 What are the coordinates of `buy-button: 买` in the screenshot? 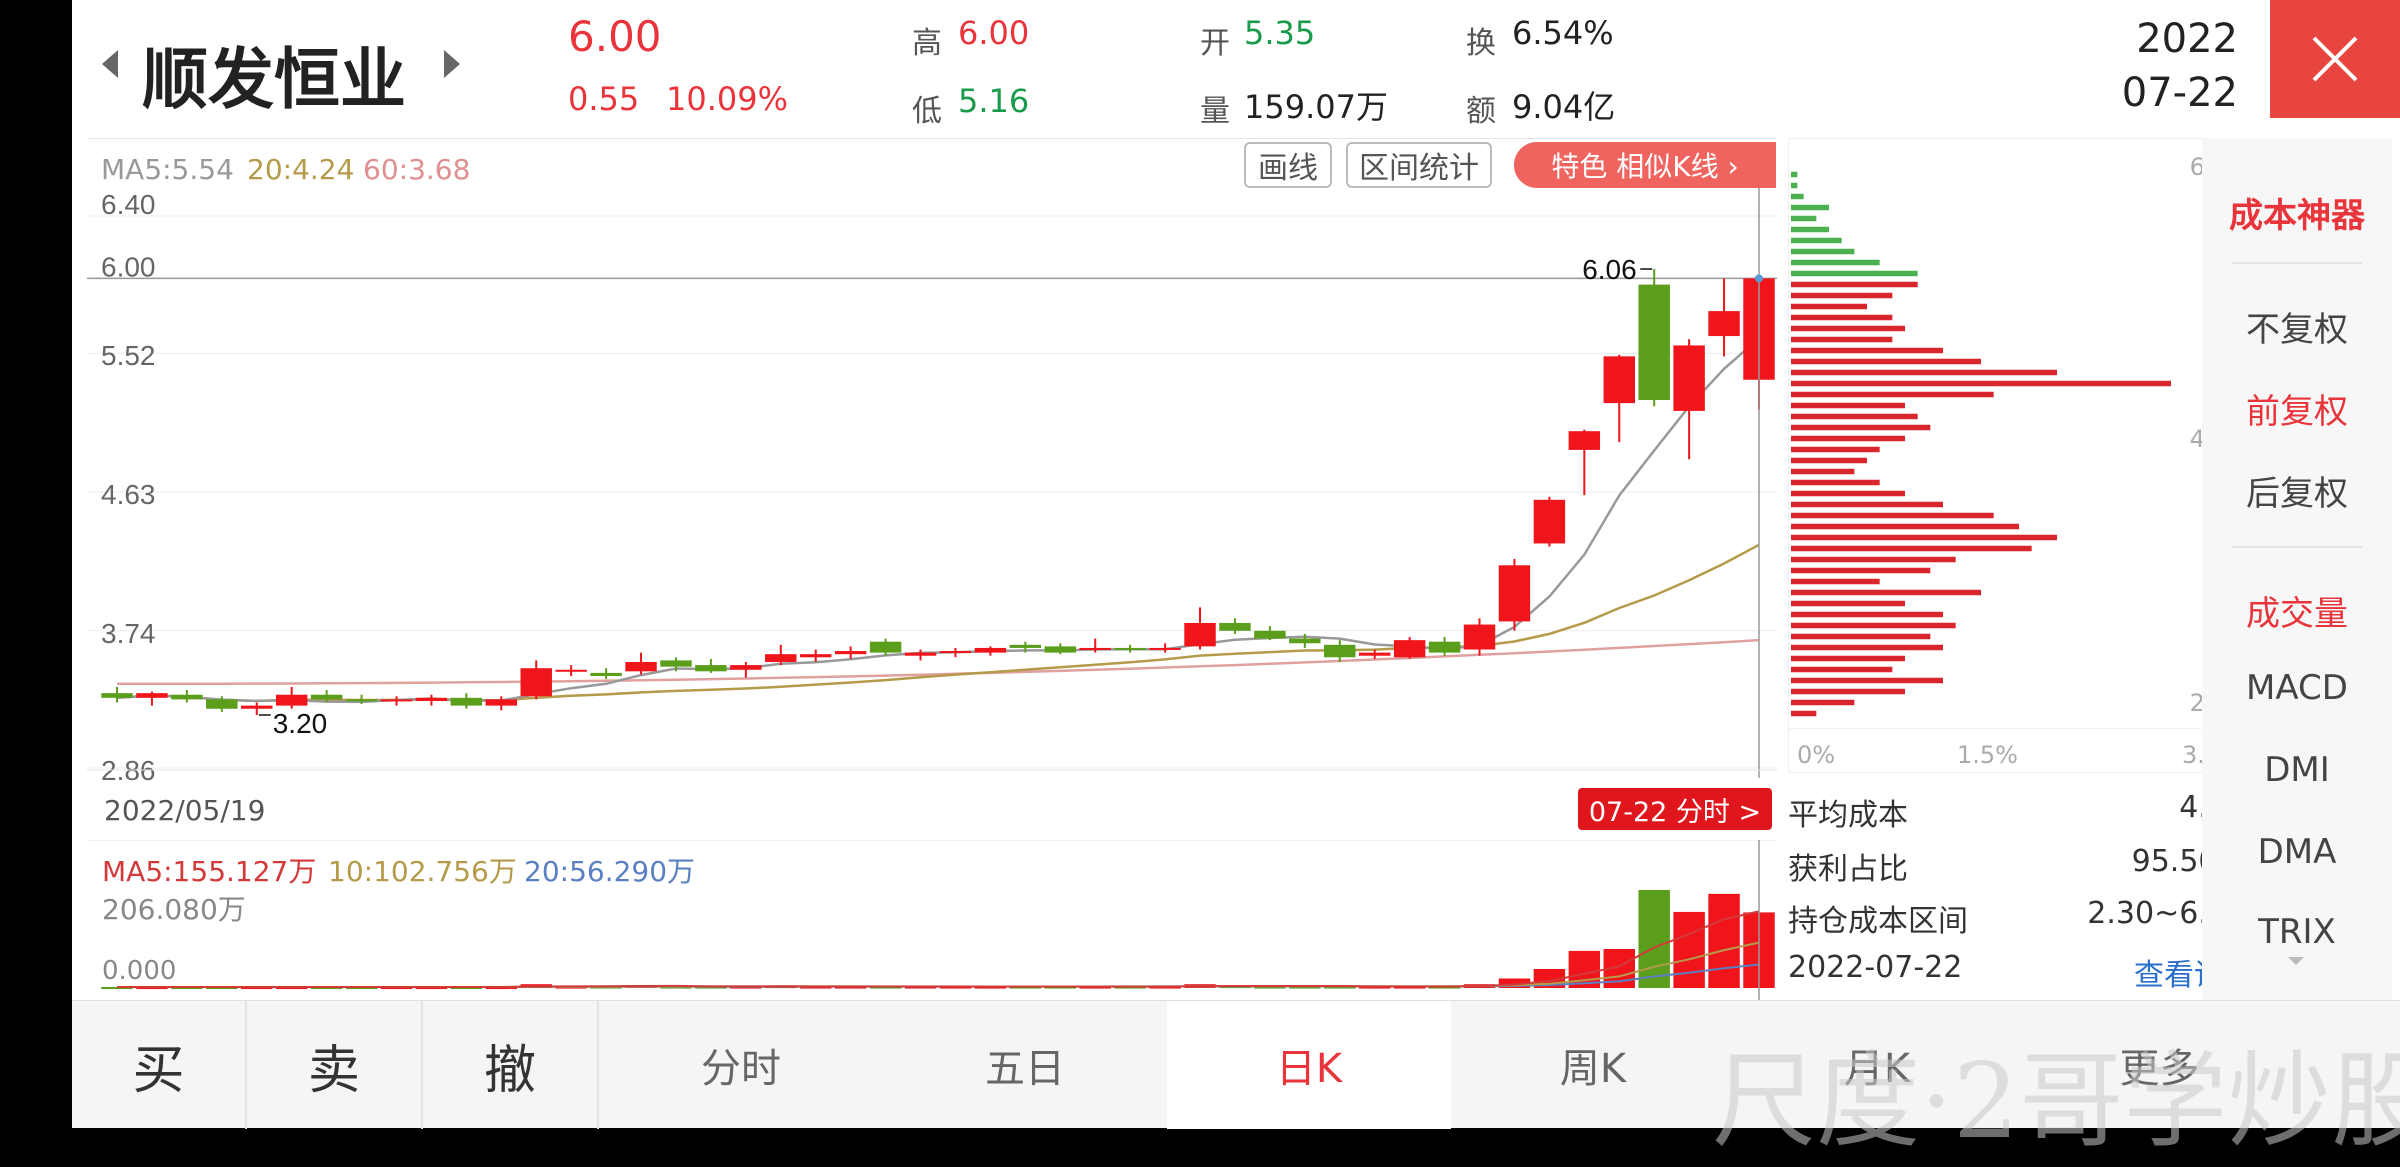 It's located at (159, 1065).